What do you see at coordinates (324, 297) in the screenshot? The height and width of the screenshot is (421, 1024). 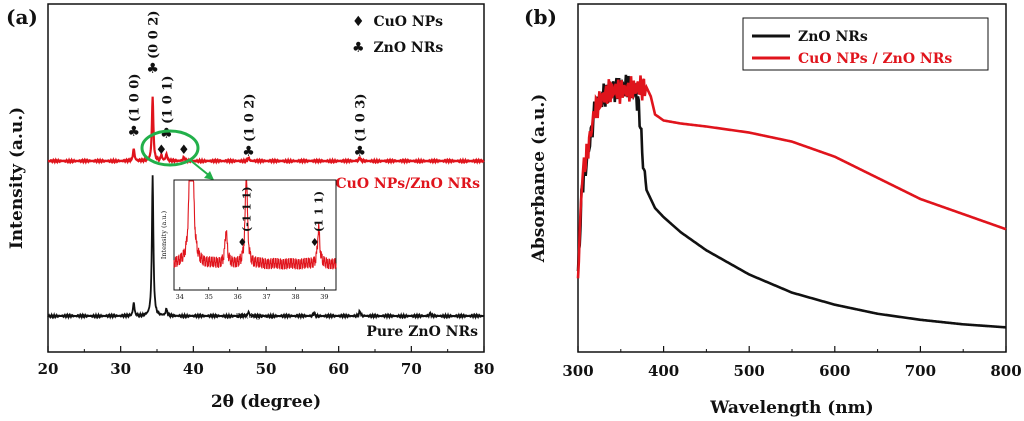 I see `inset-xtick-label: 39` at bounding box center [324, 297].